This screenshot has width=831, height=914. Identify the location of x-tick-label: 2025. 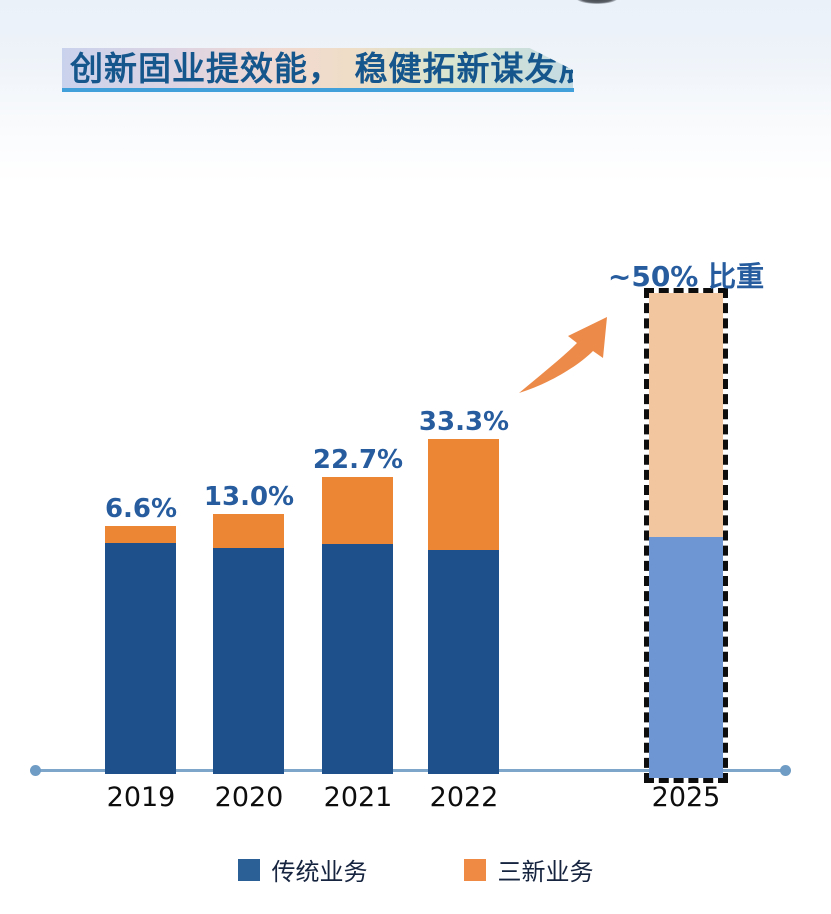
(686, 797).